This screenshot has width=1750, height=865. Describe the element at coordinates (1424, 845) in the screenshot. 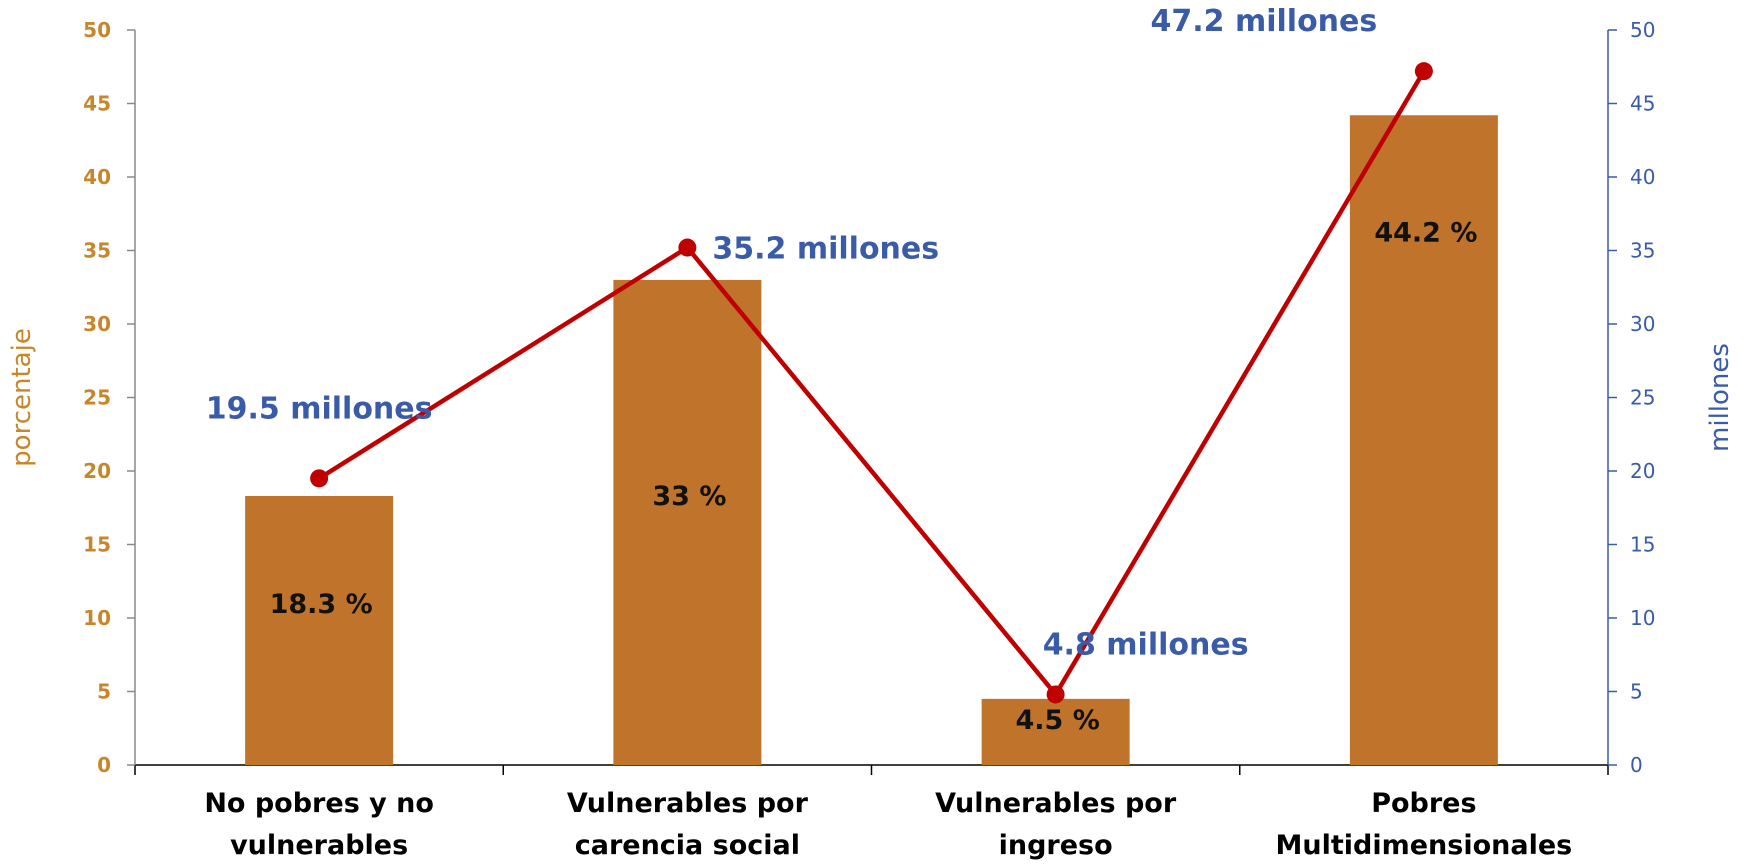

I see `x-category-label-line: Multidimensionales` at that location.